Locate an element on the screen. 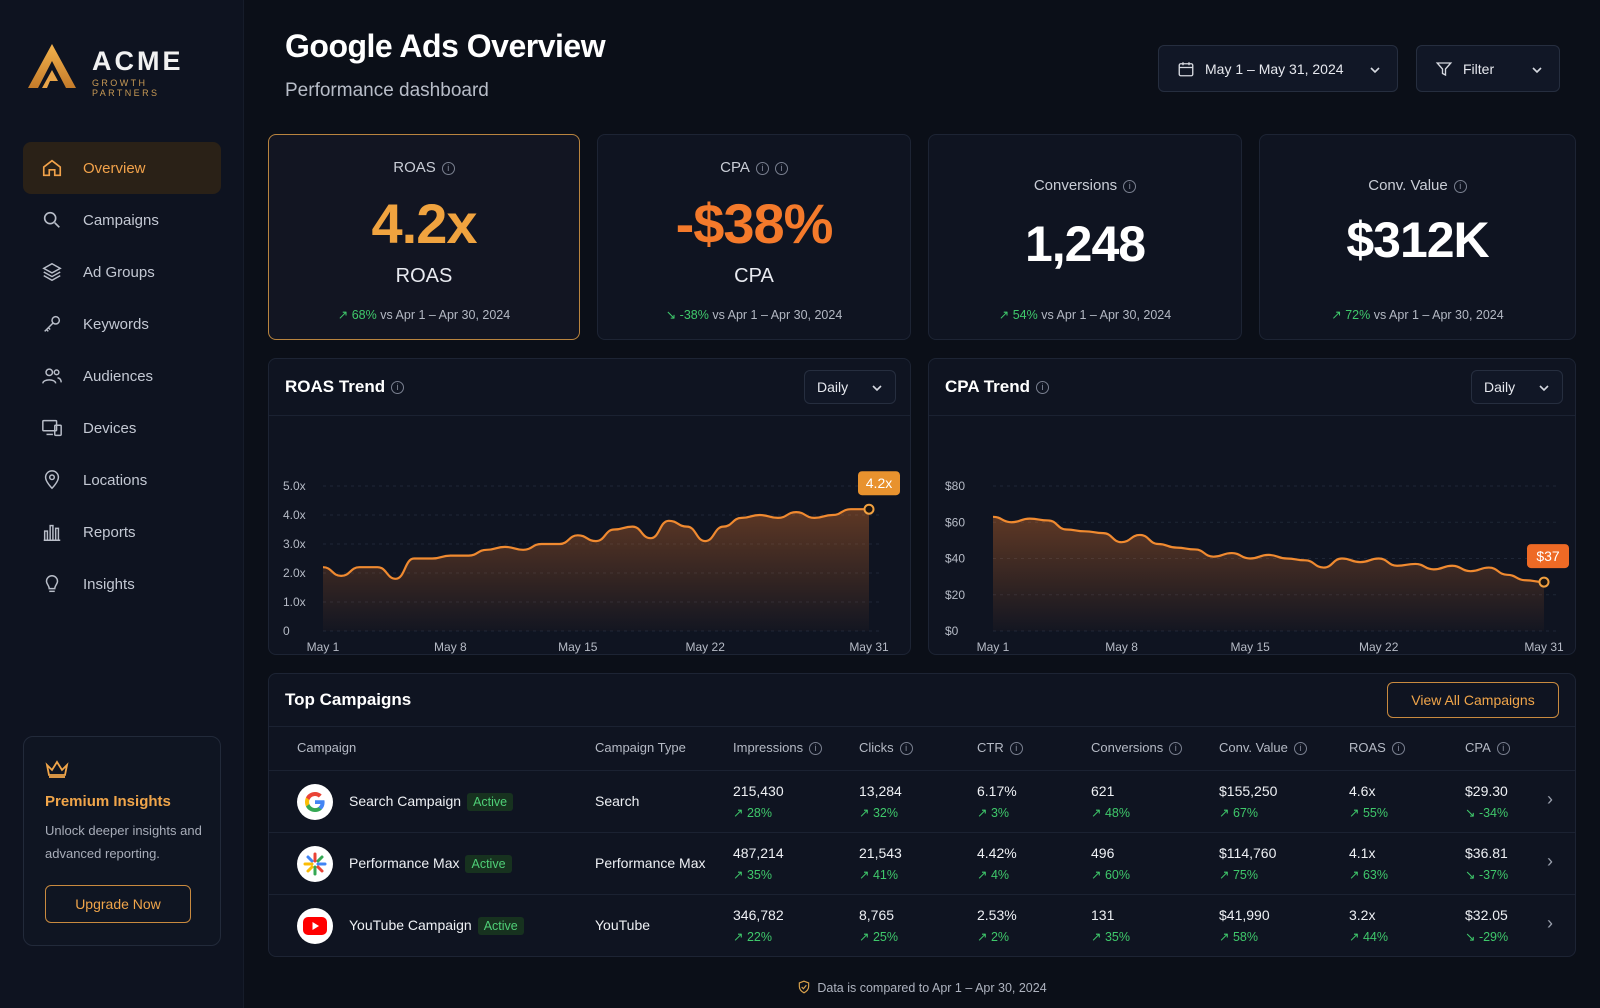 The width and height of the screenshot is (1600, 1008). clicks-cell: 13,284 ↗ 32% is located at coordinates (880, 801).